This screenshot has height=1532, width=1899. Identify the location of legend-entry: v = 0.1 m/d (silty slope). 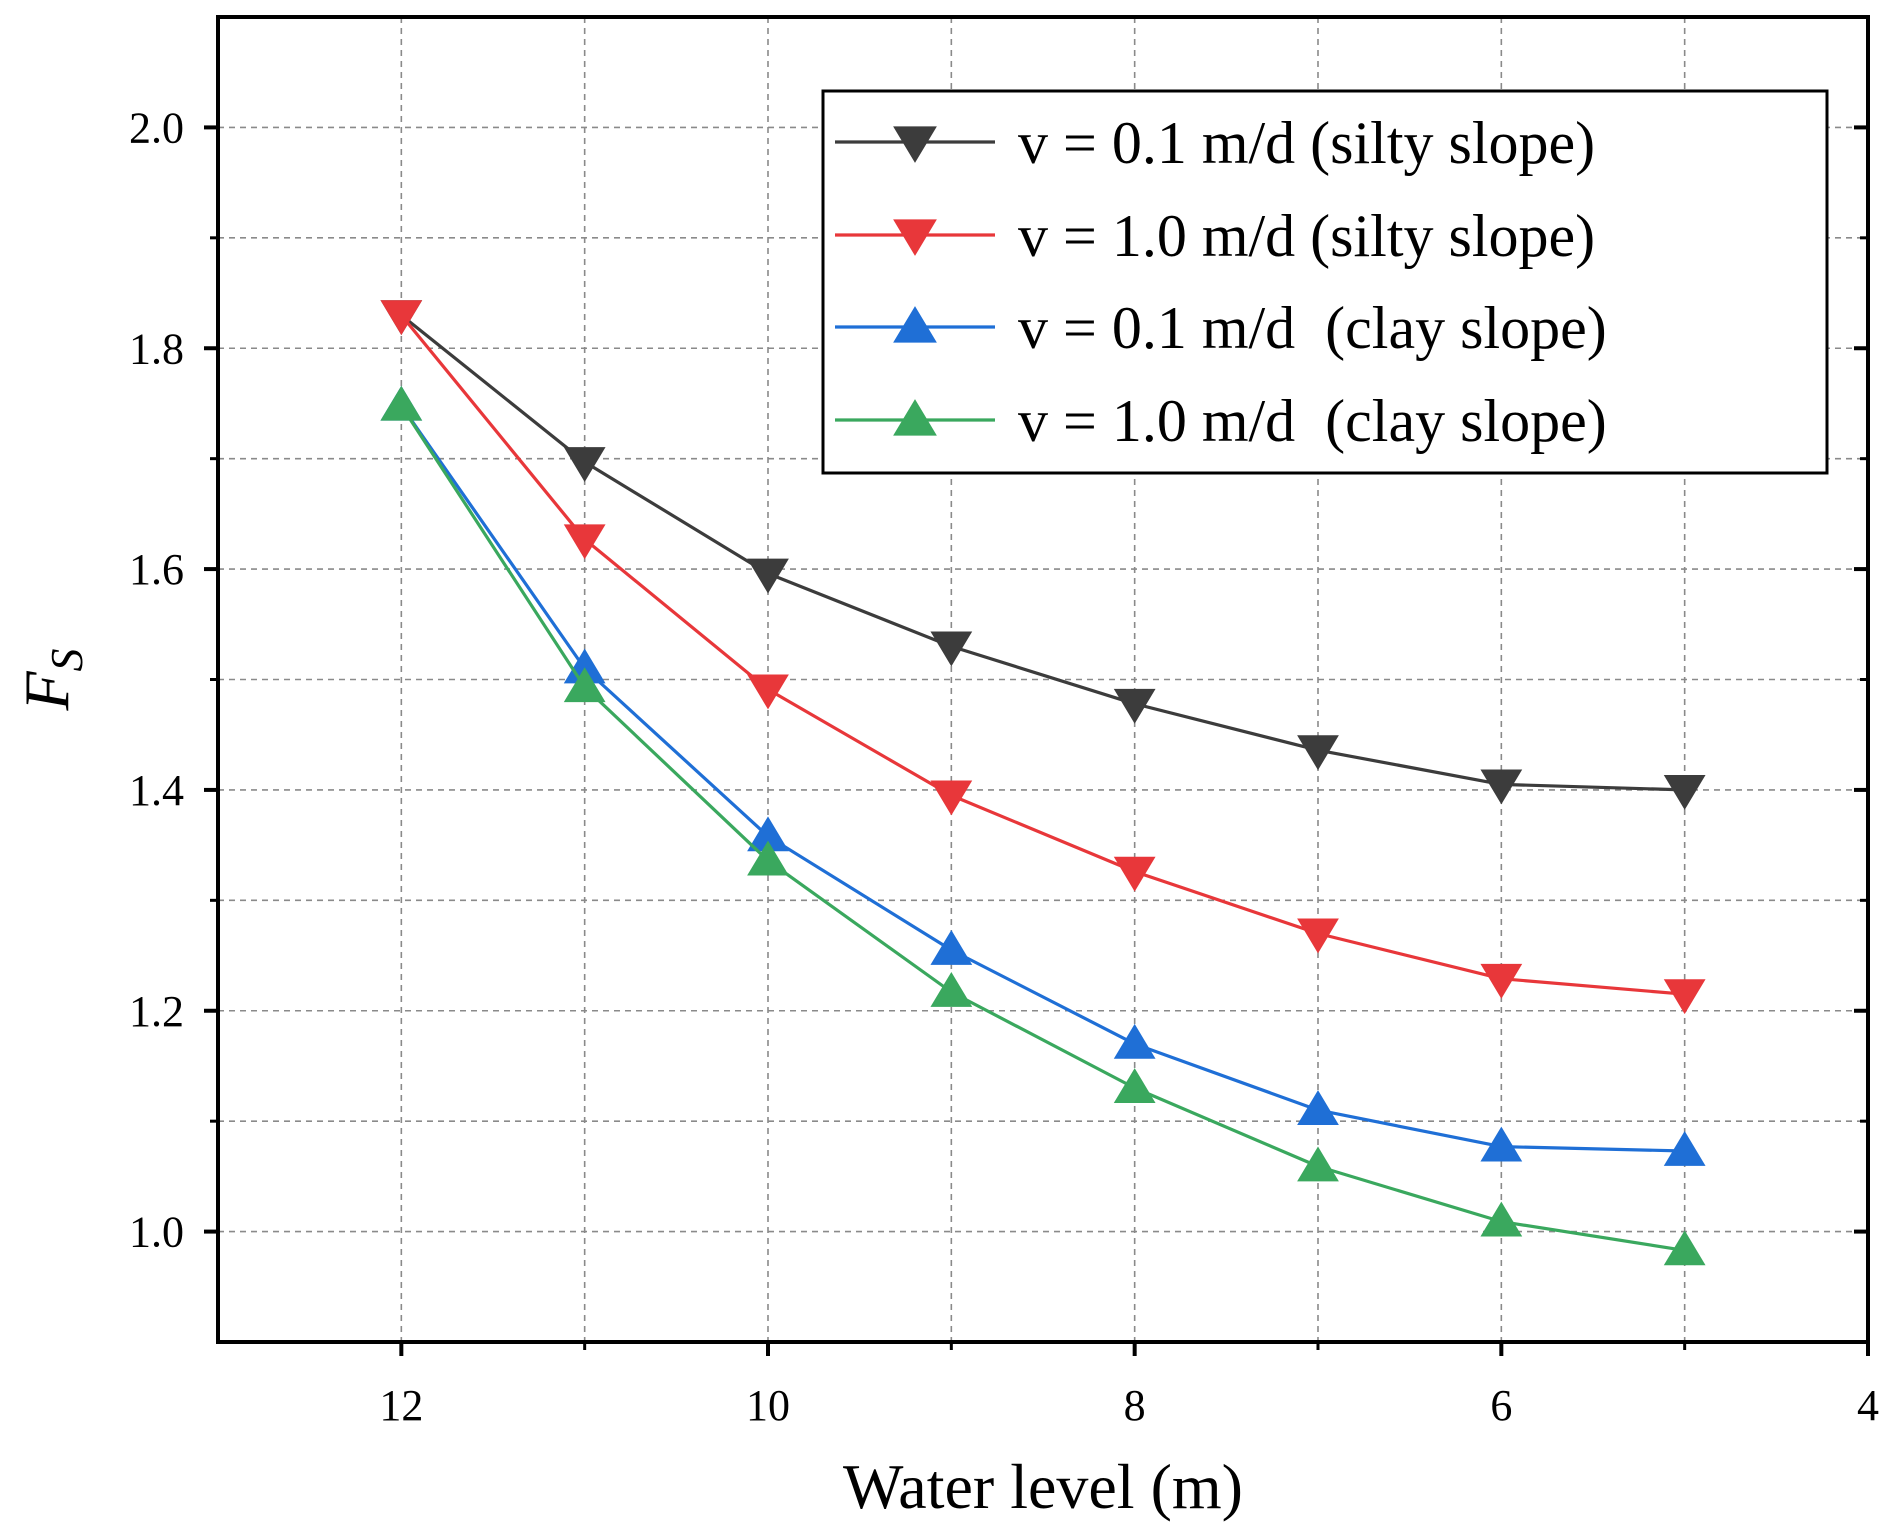
(1215, 143).